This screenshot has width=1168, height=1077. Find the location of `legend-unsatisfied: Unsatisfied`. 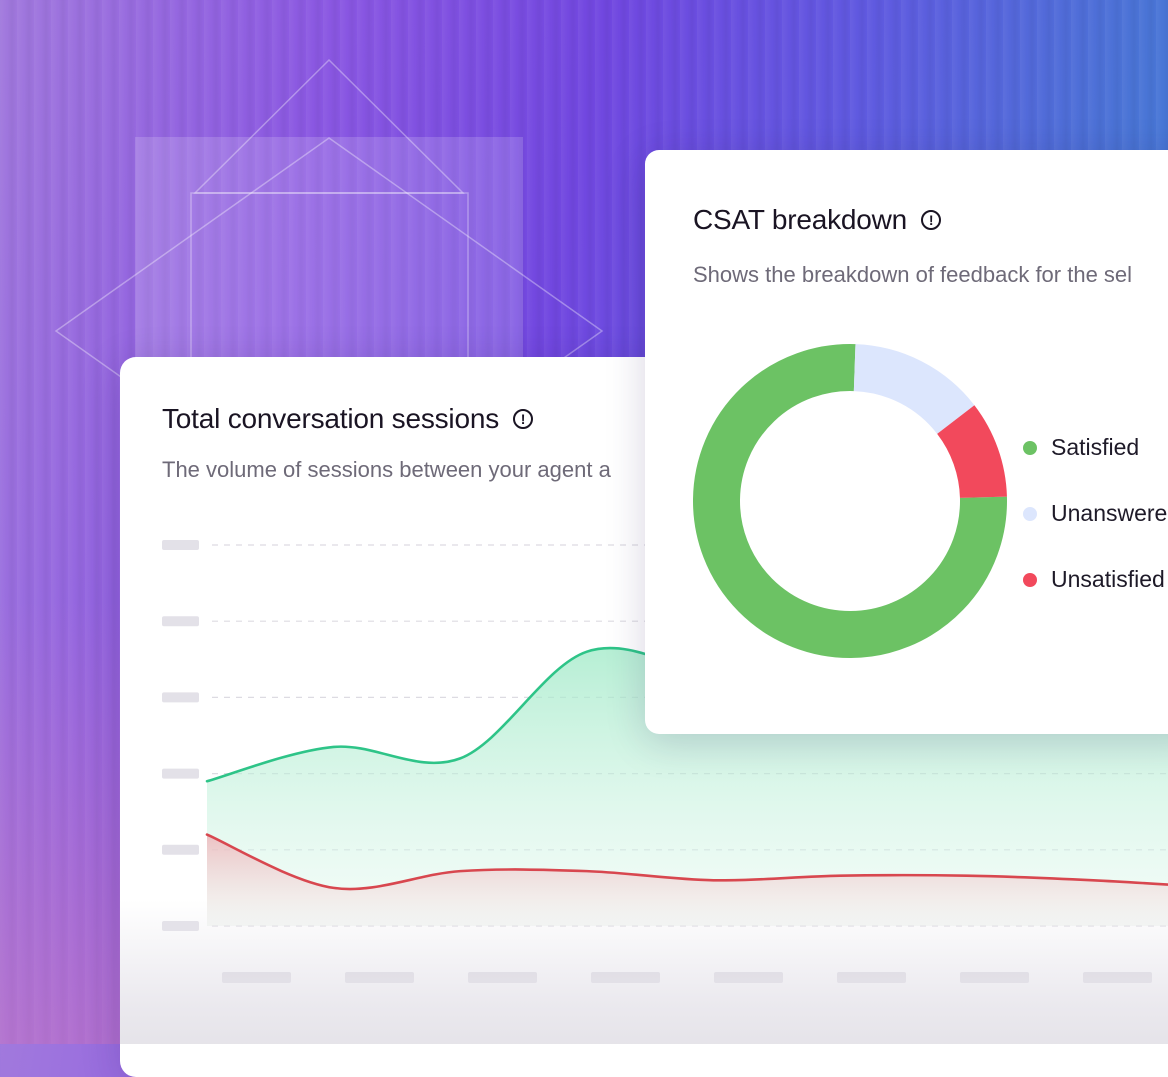

legend-unsatisfied: Unsatisfied is located at coordinates (1094, 579).